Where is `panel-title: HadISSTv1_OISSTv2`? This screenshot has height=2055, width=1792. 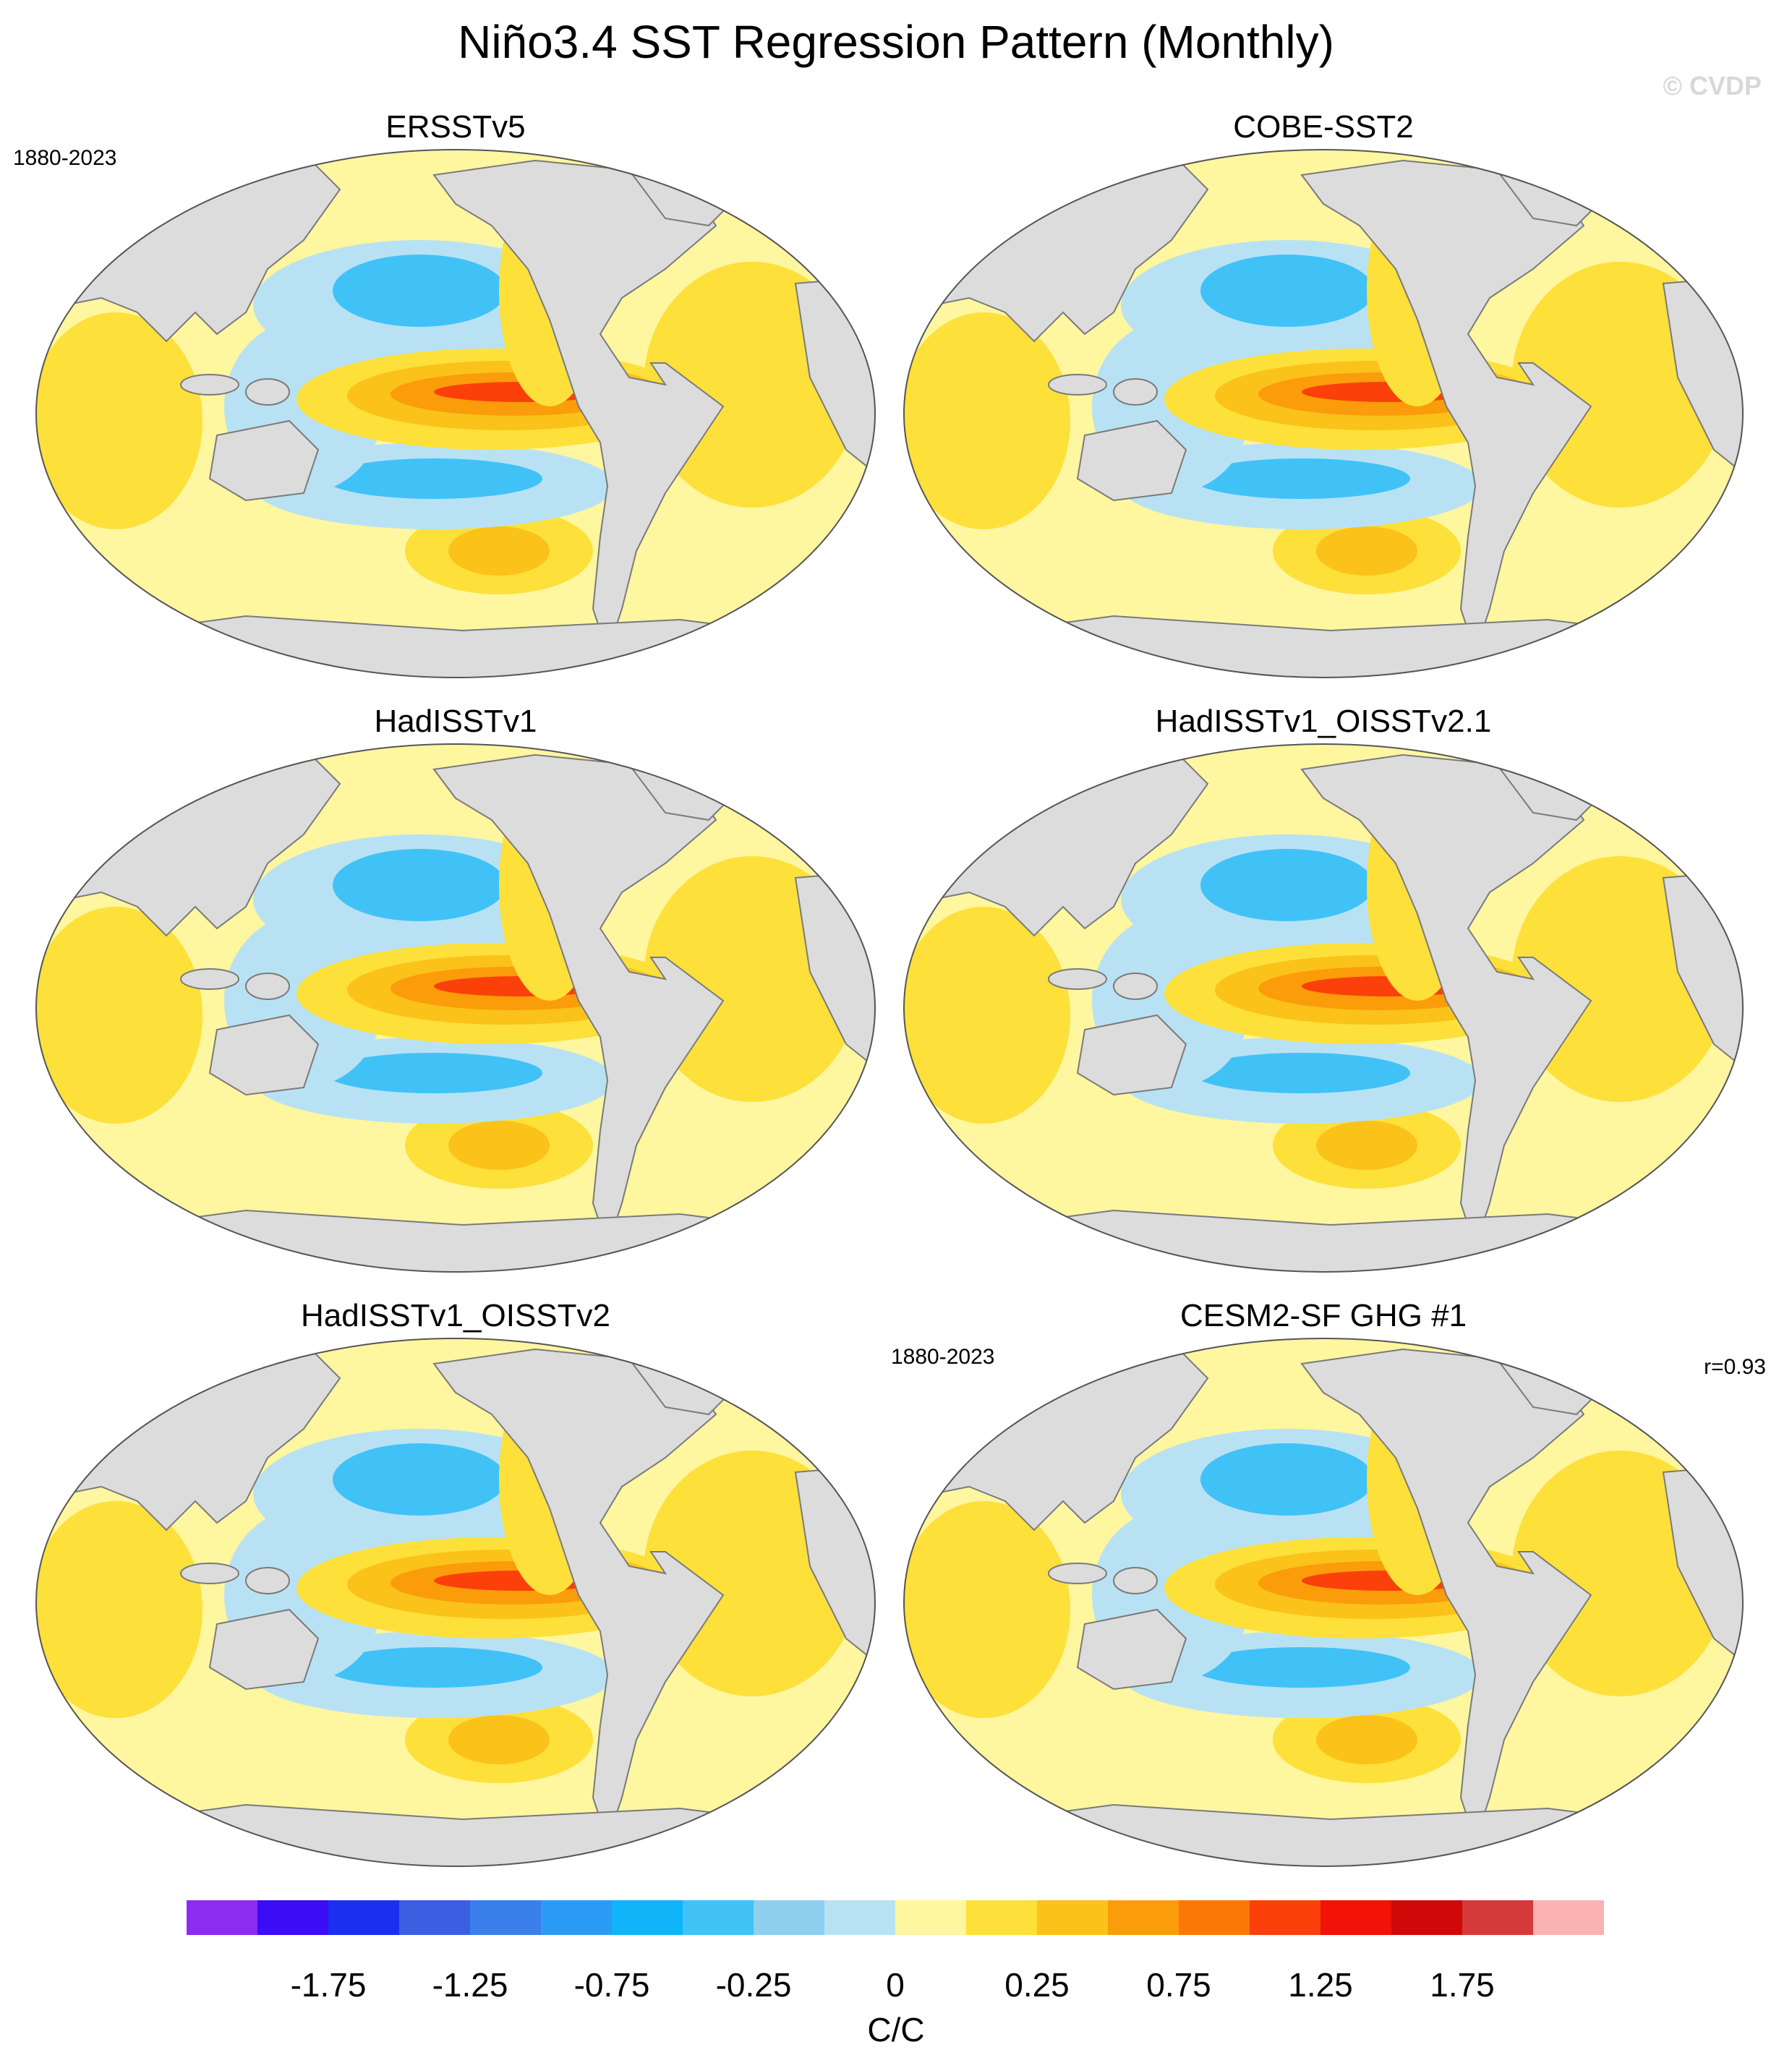
panel-title: HadISSTv1_OISSTv2 is located at coordinates (455, 1316).